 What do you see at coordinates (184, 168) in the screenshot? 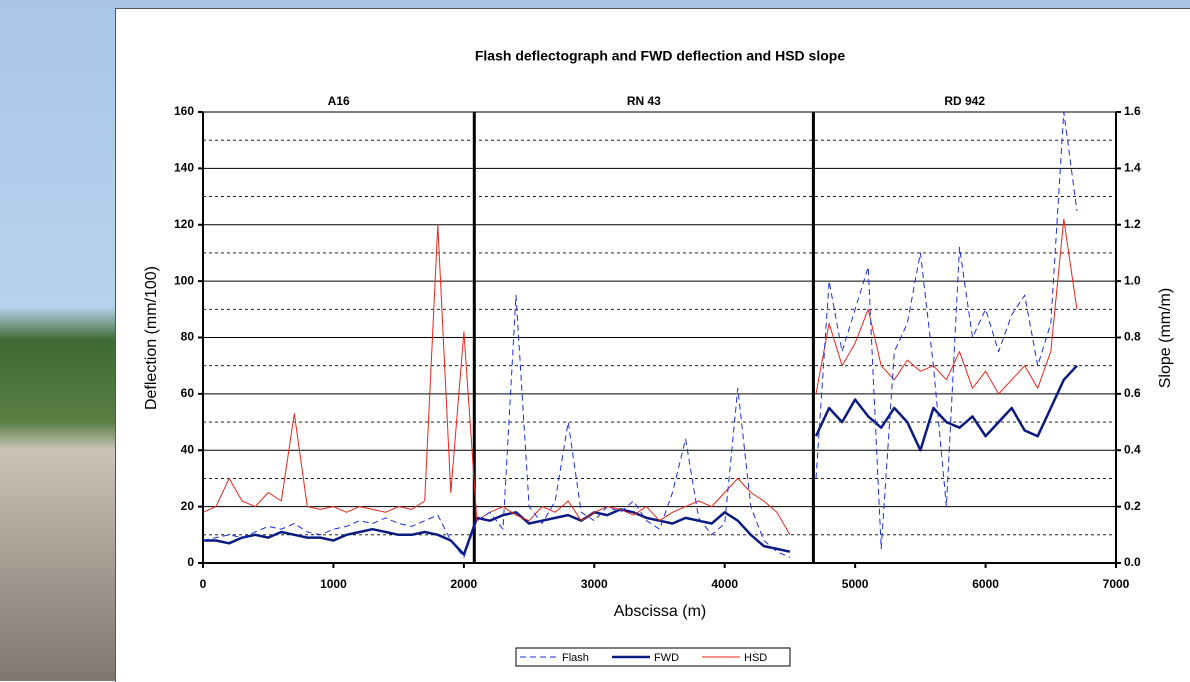
I see `y-tick-label: 140` at bounding box center [184, 168].